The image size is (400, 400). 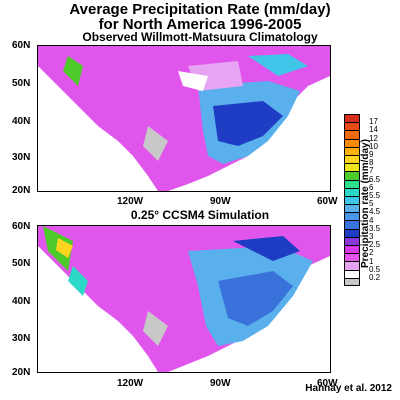 What do you see at coordinates (371, 236) in the screenshot?
I see `colorbar-level-label: 3` at bounding box center [371, 236].